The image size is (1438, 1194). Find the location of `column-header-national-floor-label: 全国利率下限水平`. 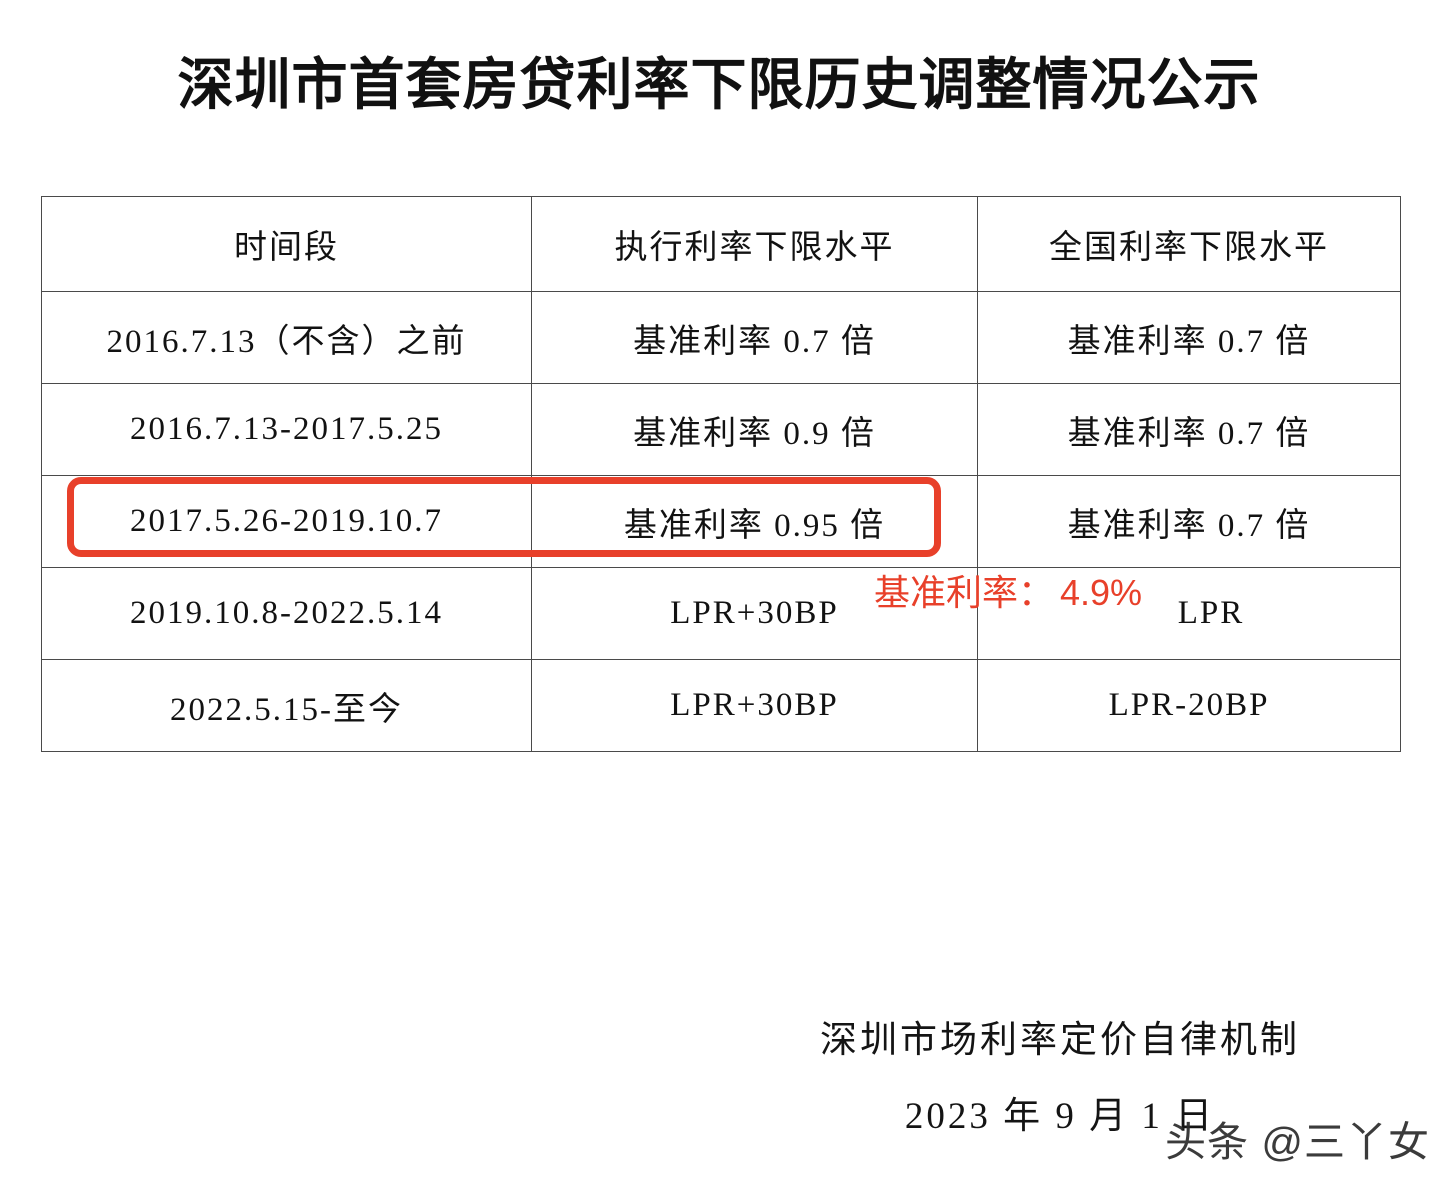

column-header-national-floor-label: 全国利率下限水平 is located at coordinates (1189, 248).